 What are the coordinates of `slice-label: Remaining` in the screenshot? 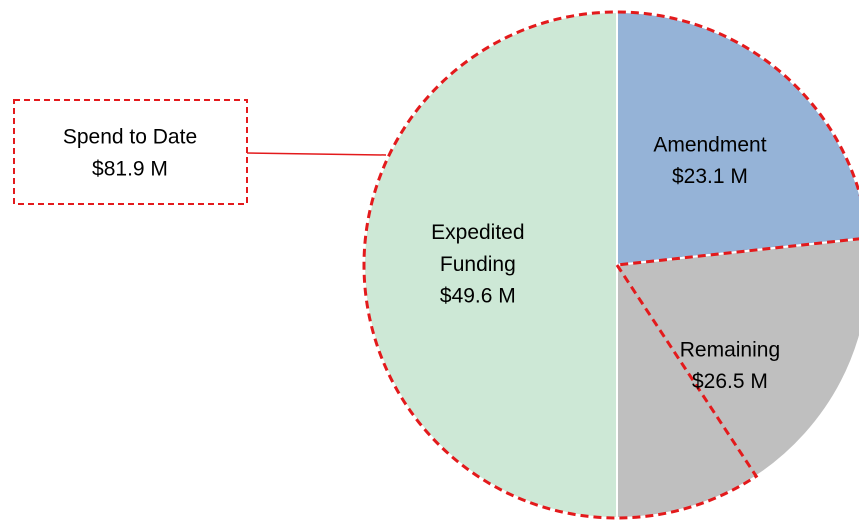 It's located at (730, 349).